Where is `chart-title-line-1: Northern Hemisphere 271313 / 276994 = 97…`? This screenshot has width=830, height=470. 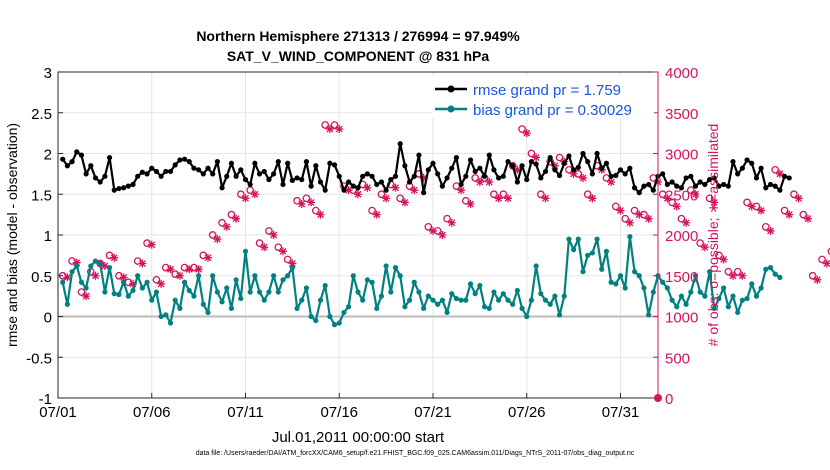
chart-title-line-1: Northern Hemisphere 271313 / 276994 = 97… is located at coordinates (358, 36).